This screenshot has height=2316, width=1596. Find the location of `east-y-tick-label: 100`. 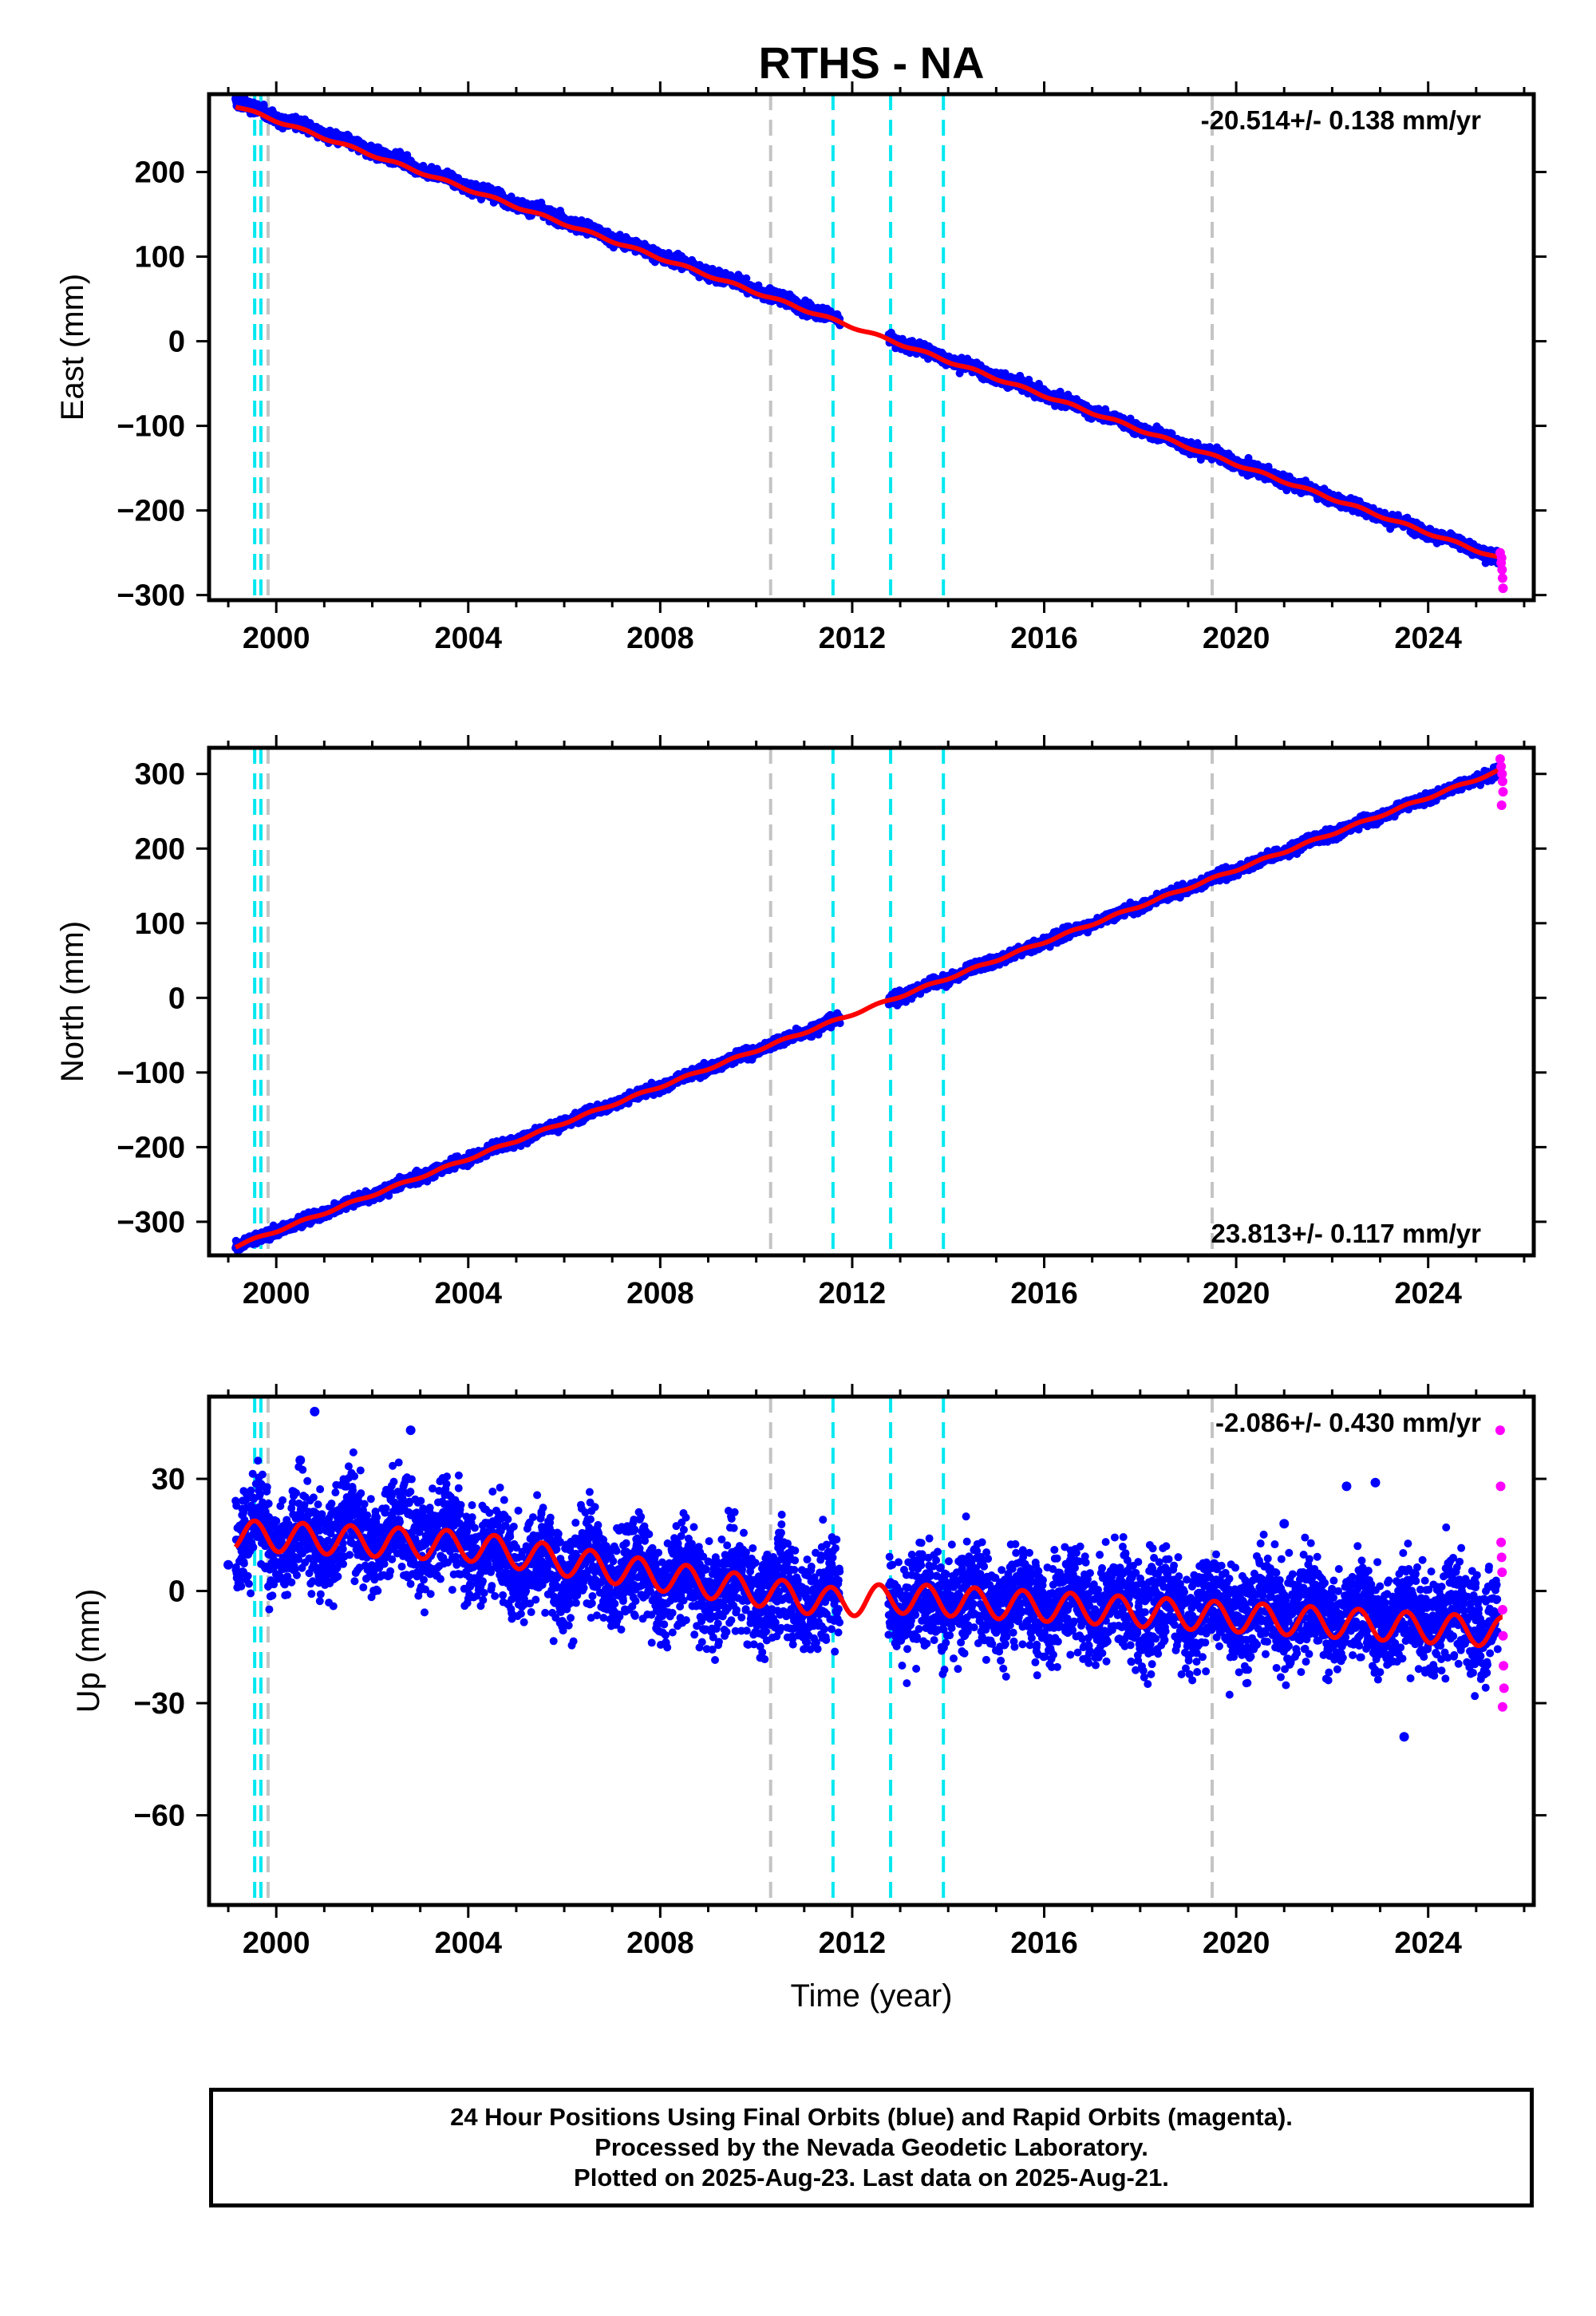

east-y-tick-label: 100 is located at coordinates (160, 258).